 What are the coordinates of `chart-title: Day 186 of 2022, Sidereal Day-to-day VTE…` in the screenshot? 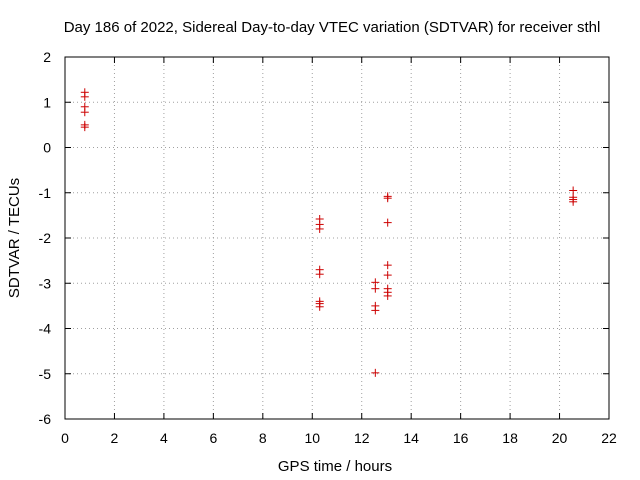 It's located at (332, 27).